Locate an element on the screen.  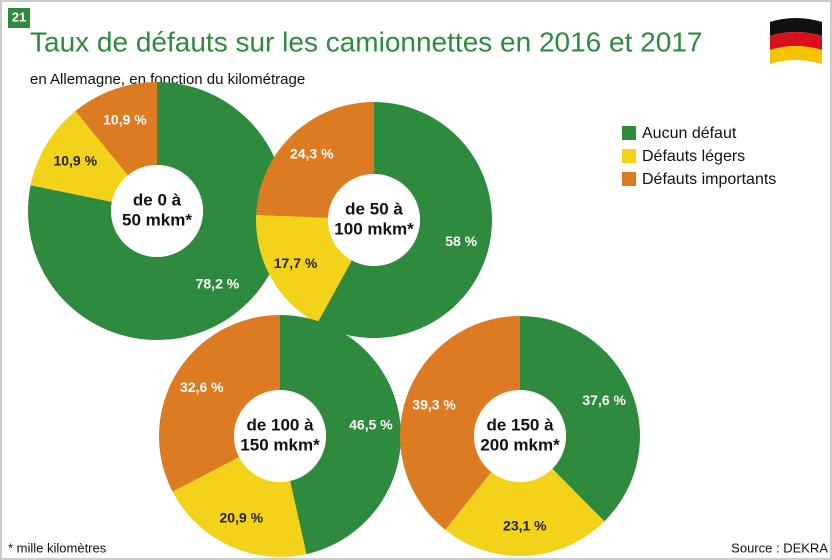
badge is located at coordinates (19, 18).